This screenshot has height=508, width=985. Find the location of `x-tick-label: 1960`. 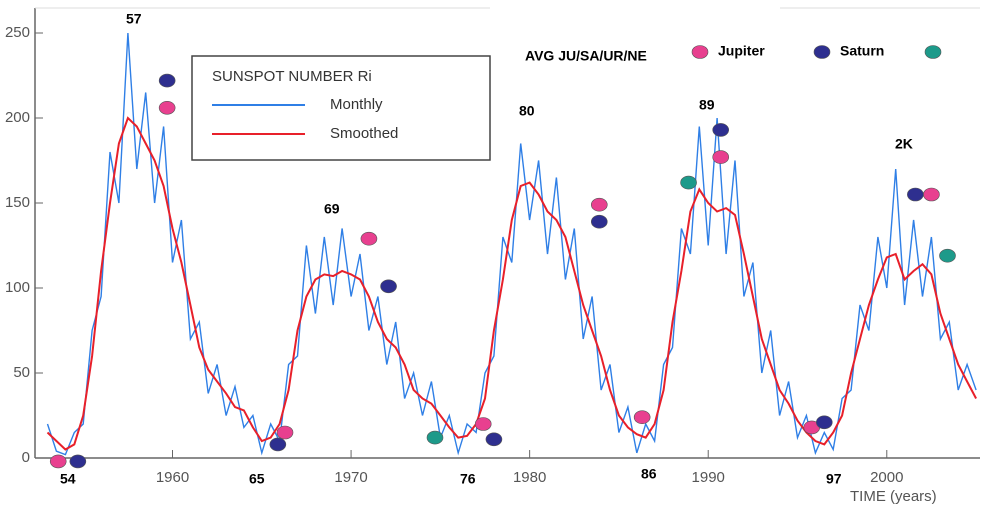

x-tick-label: 1960 is located at coordinates (172, 477).